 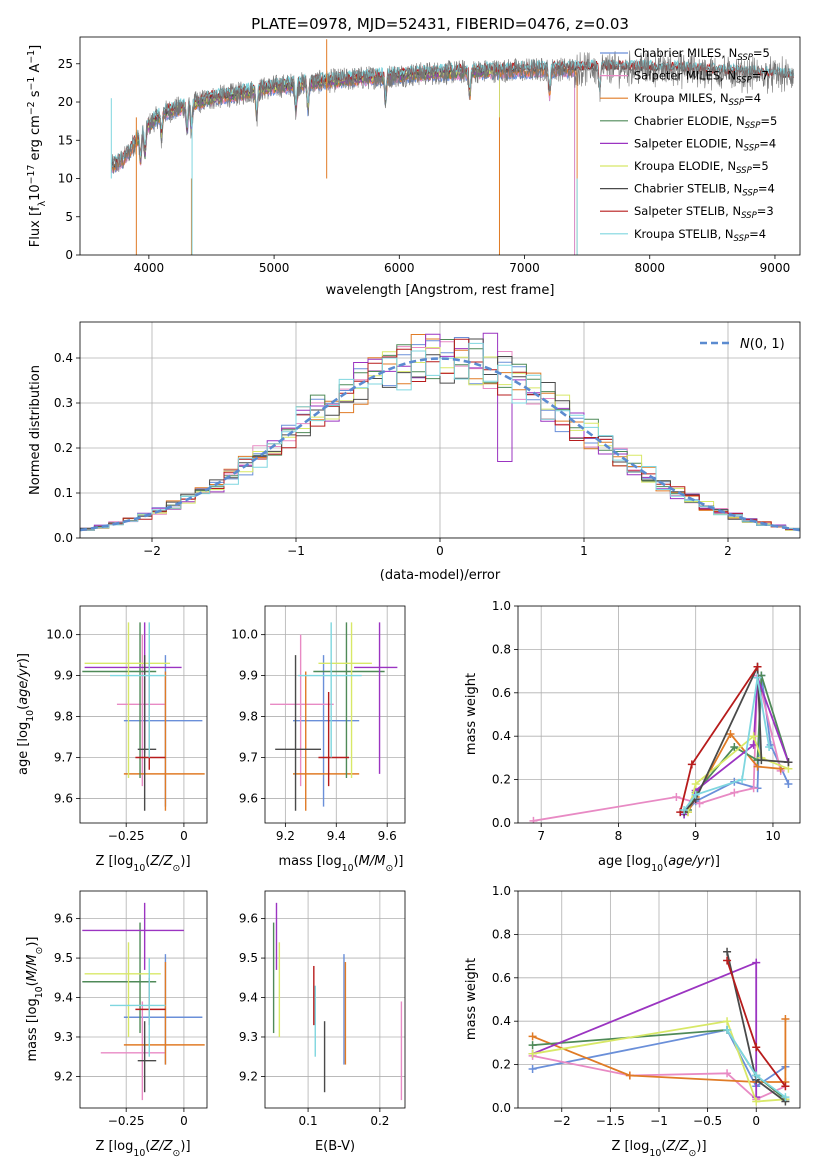 I want to click on mass-metallicity-xlabel: Z [log10(Z/Z⊙)], so click(x=142, y=1149).